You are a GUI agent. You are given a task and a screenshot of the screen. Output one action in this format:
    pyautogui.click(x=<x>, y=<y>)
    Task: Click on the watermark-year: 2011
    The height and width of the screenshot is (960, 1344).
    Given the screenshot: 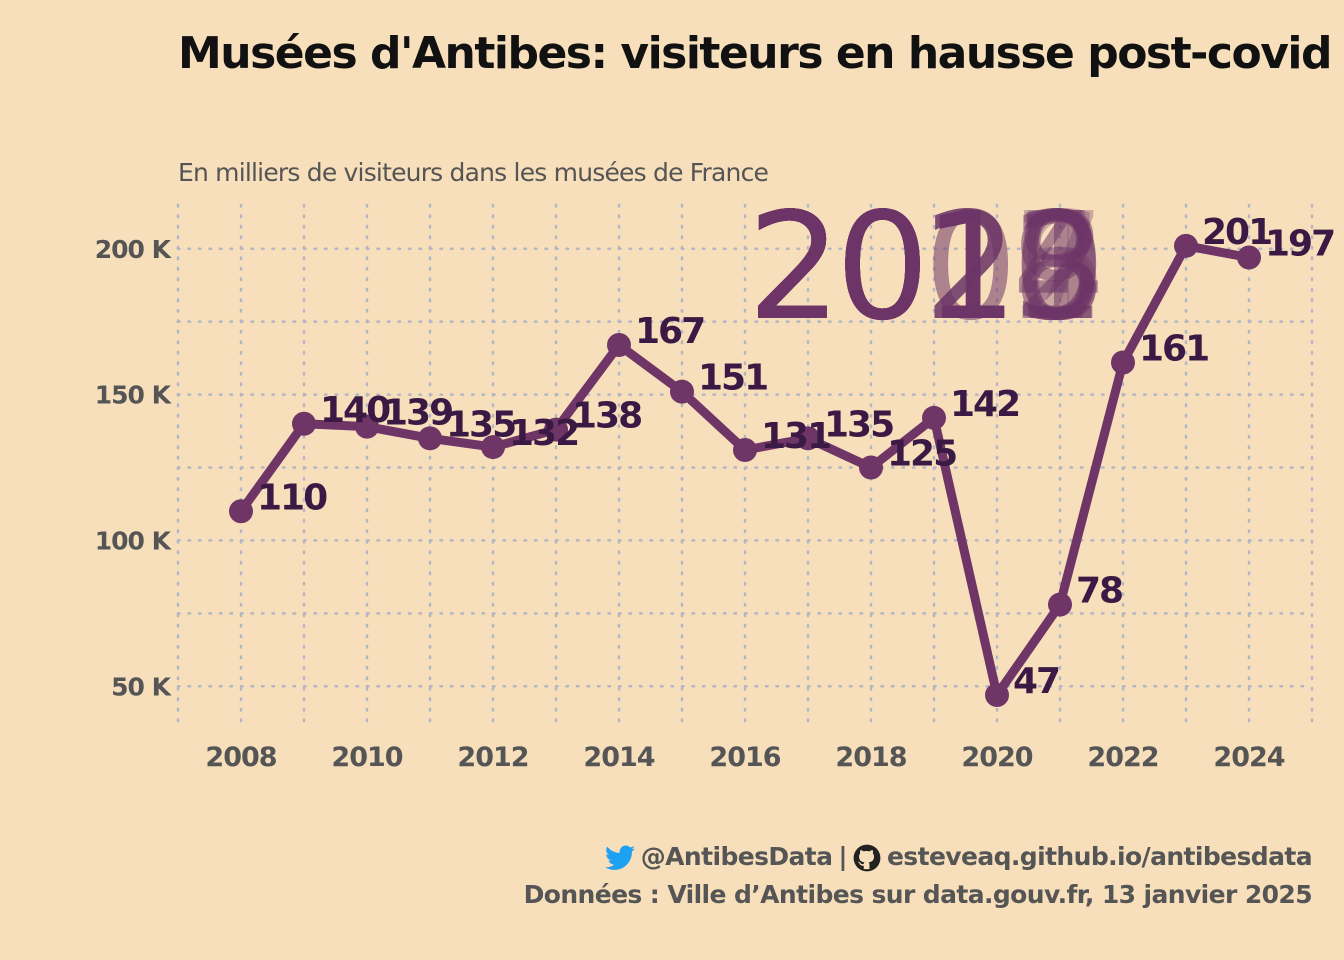 What is the action you would take?
    pyautogui.click(x=923, y=267)
    